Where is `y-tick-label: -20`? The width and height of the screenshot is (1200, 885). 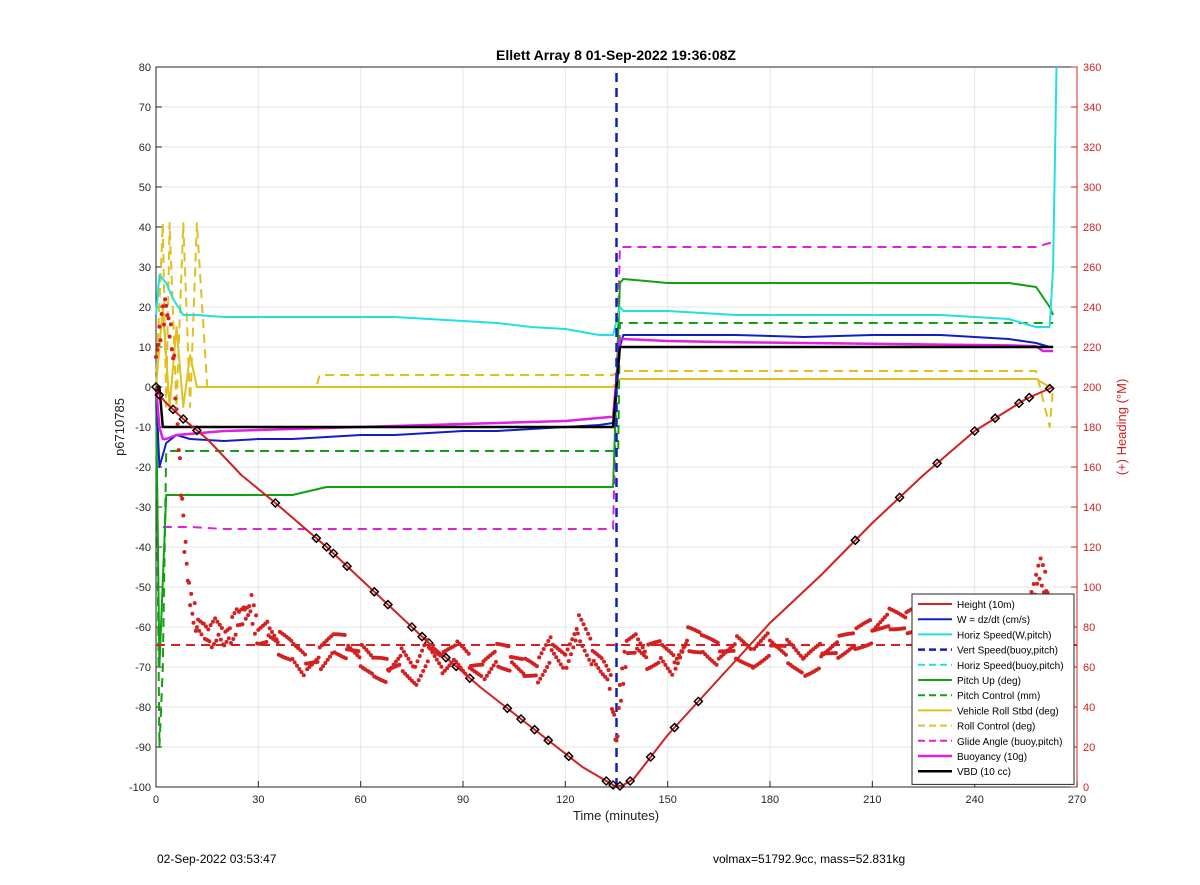 y-tick-label: -20 is located at coordinates (143, 468).